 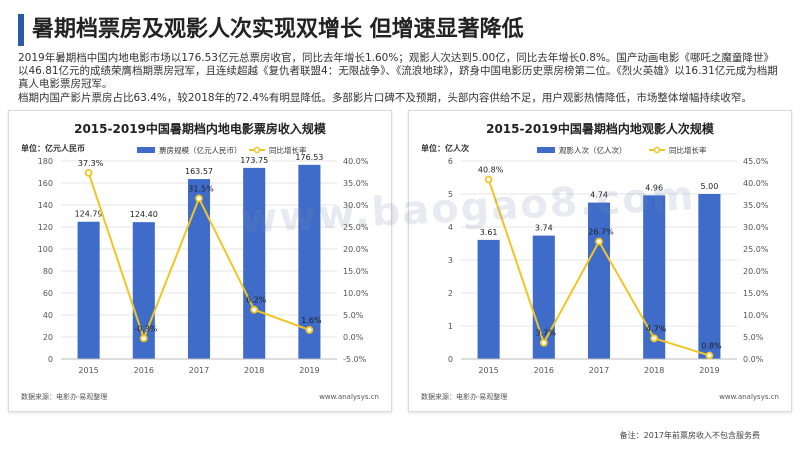 I want to click on footnote: 备注：2017年前票房收入不包含服务费, so click(x=689, y=435).